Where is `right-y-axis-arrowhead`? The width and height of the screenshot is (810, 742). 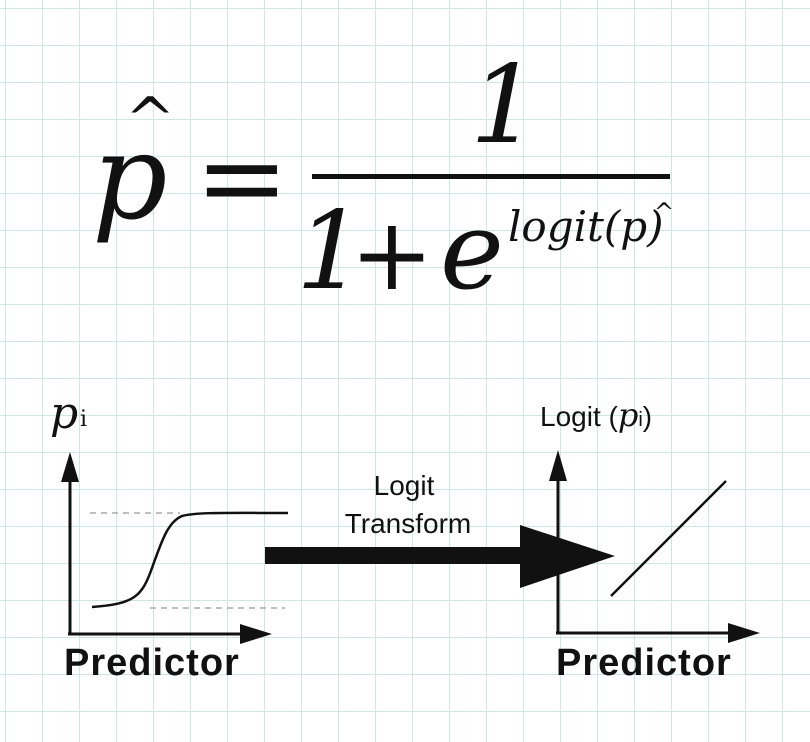 right-y-axis-arrowhead is located at coordinates (558, 465).